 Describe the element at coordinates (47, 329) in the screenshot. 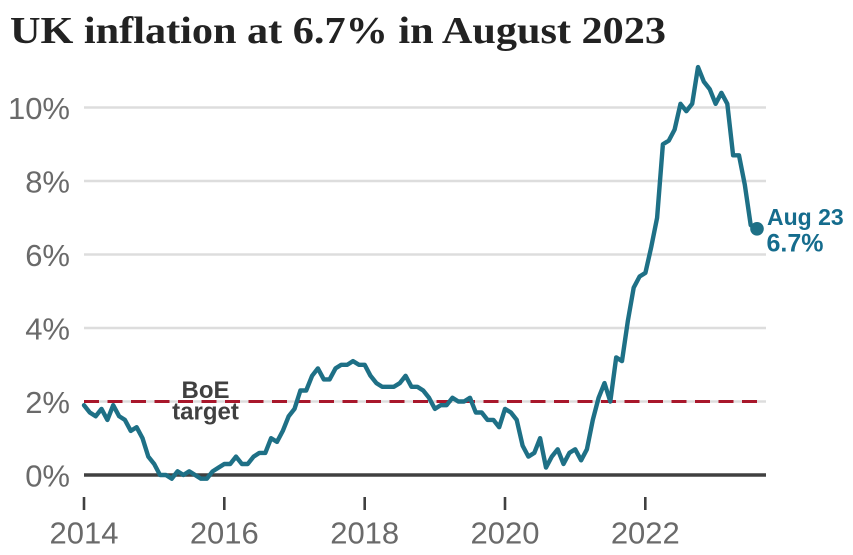

I see `svg-text: 4%` at that location.